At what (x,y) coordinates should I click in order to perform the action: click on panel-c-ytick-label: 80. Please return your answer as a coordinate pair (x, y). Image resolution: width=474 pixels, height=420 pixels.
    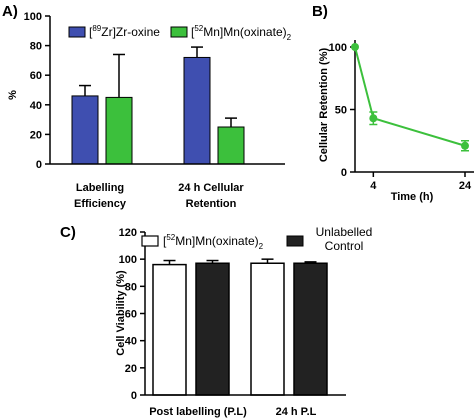
    Looking at the image, I should click on (131, 287).